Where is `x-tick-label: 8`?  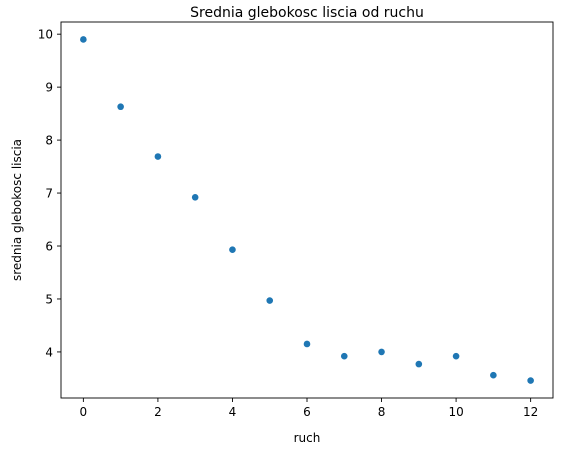
x-tick-label: 8 is located at coordinates (382, 412).